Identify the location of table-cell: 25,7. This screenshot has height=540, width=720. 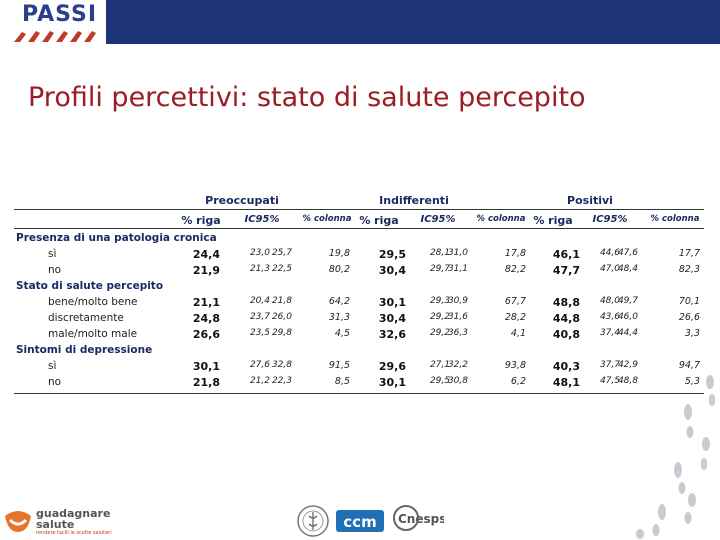
(281, 253).